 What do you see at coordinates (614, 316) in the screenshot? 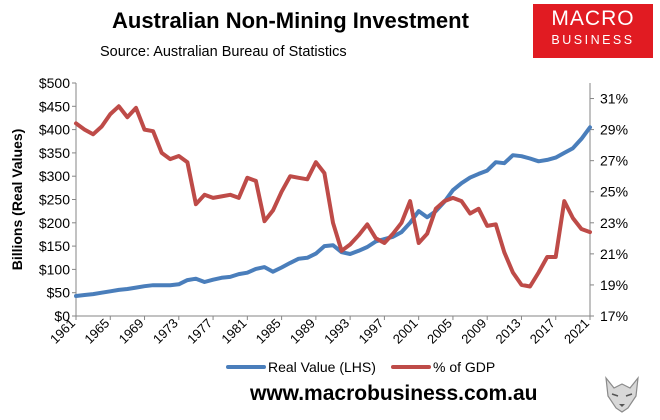
I see `y2-tick-label: 17%` at bounding box center [614, 316].